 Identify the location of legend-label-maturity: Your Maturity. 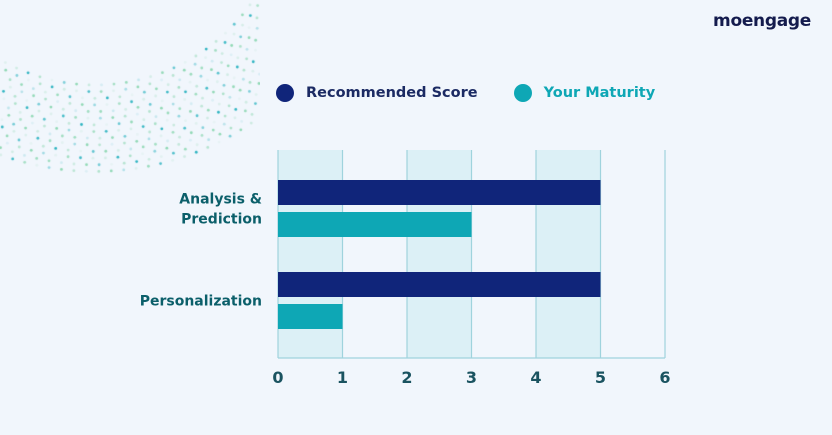
(599, 93).